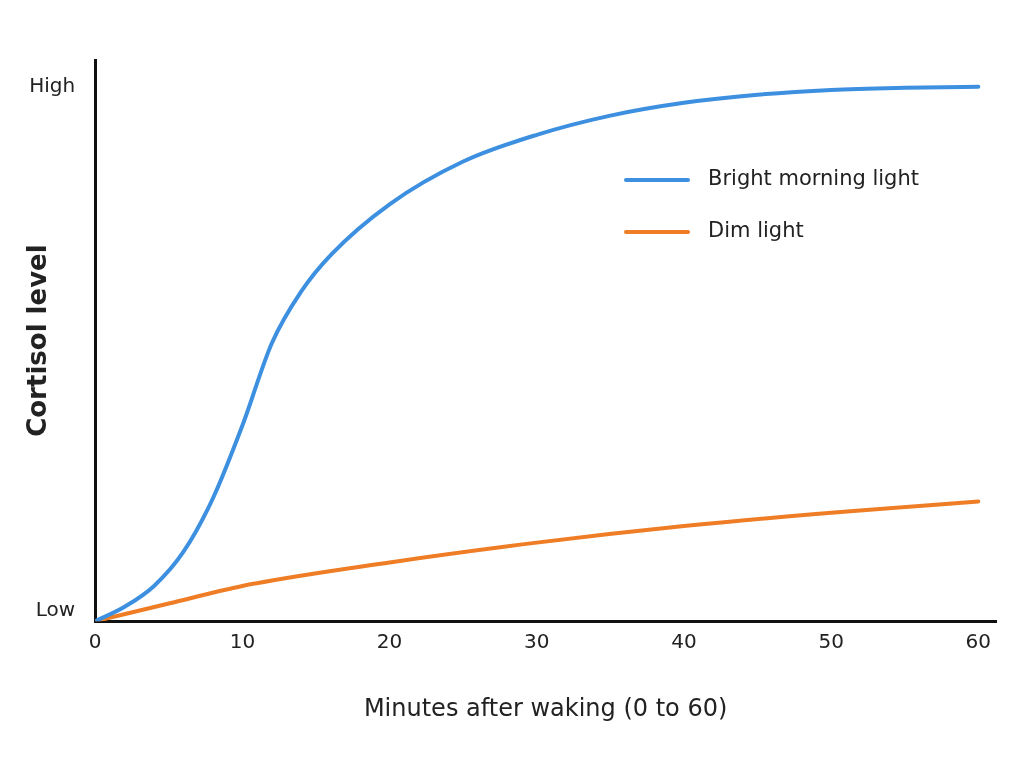 The image size is (1024, 768). What do you see at coordinates (684, 641) in the screenshot?
I see `x-tick-label: 40` at bounding box center [684, 641].